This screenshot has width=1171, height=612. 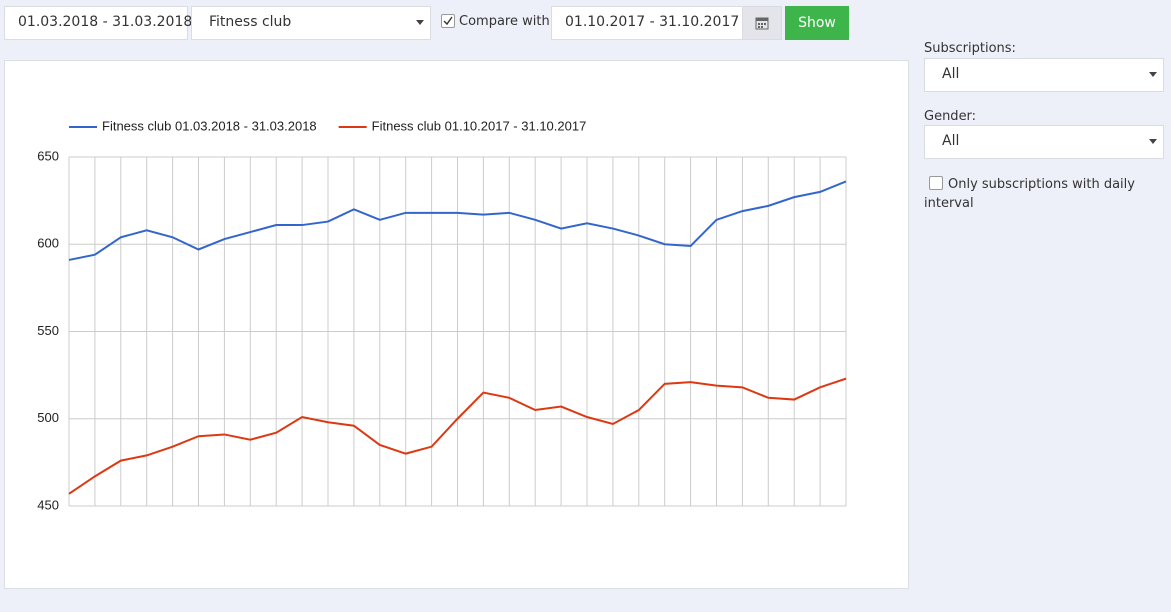 What do you see at coordinates (209, 125) in the screenshot?
I see `legend-label: Fitness club 01.03.2018 - 31.03.2018` at bounding box center [209, 125].